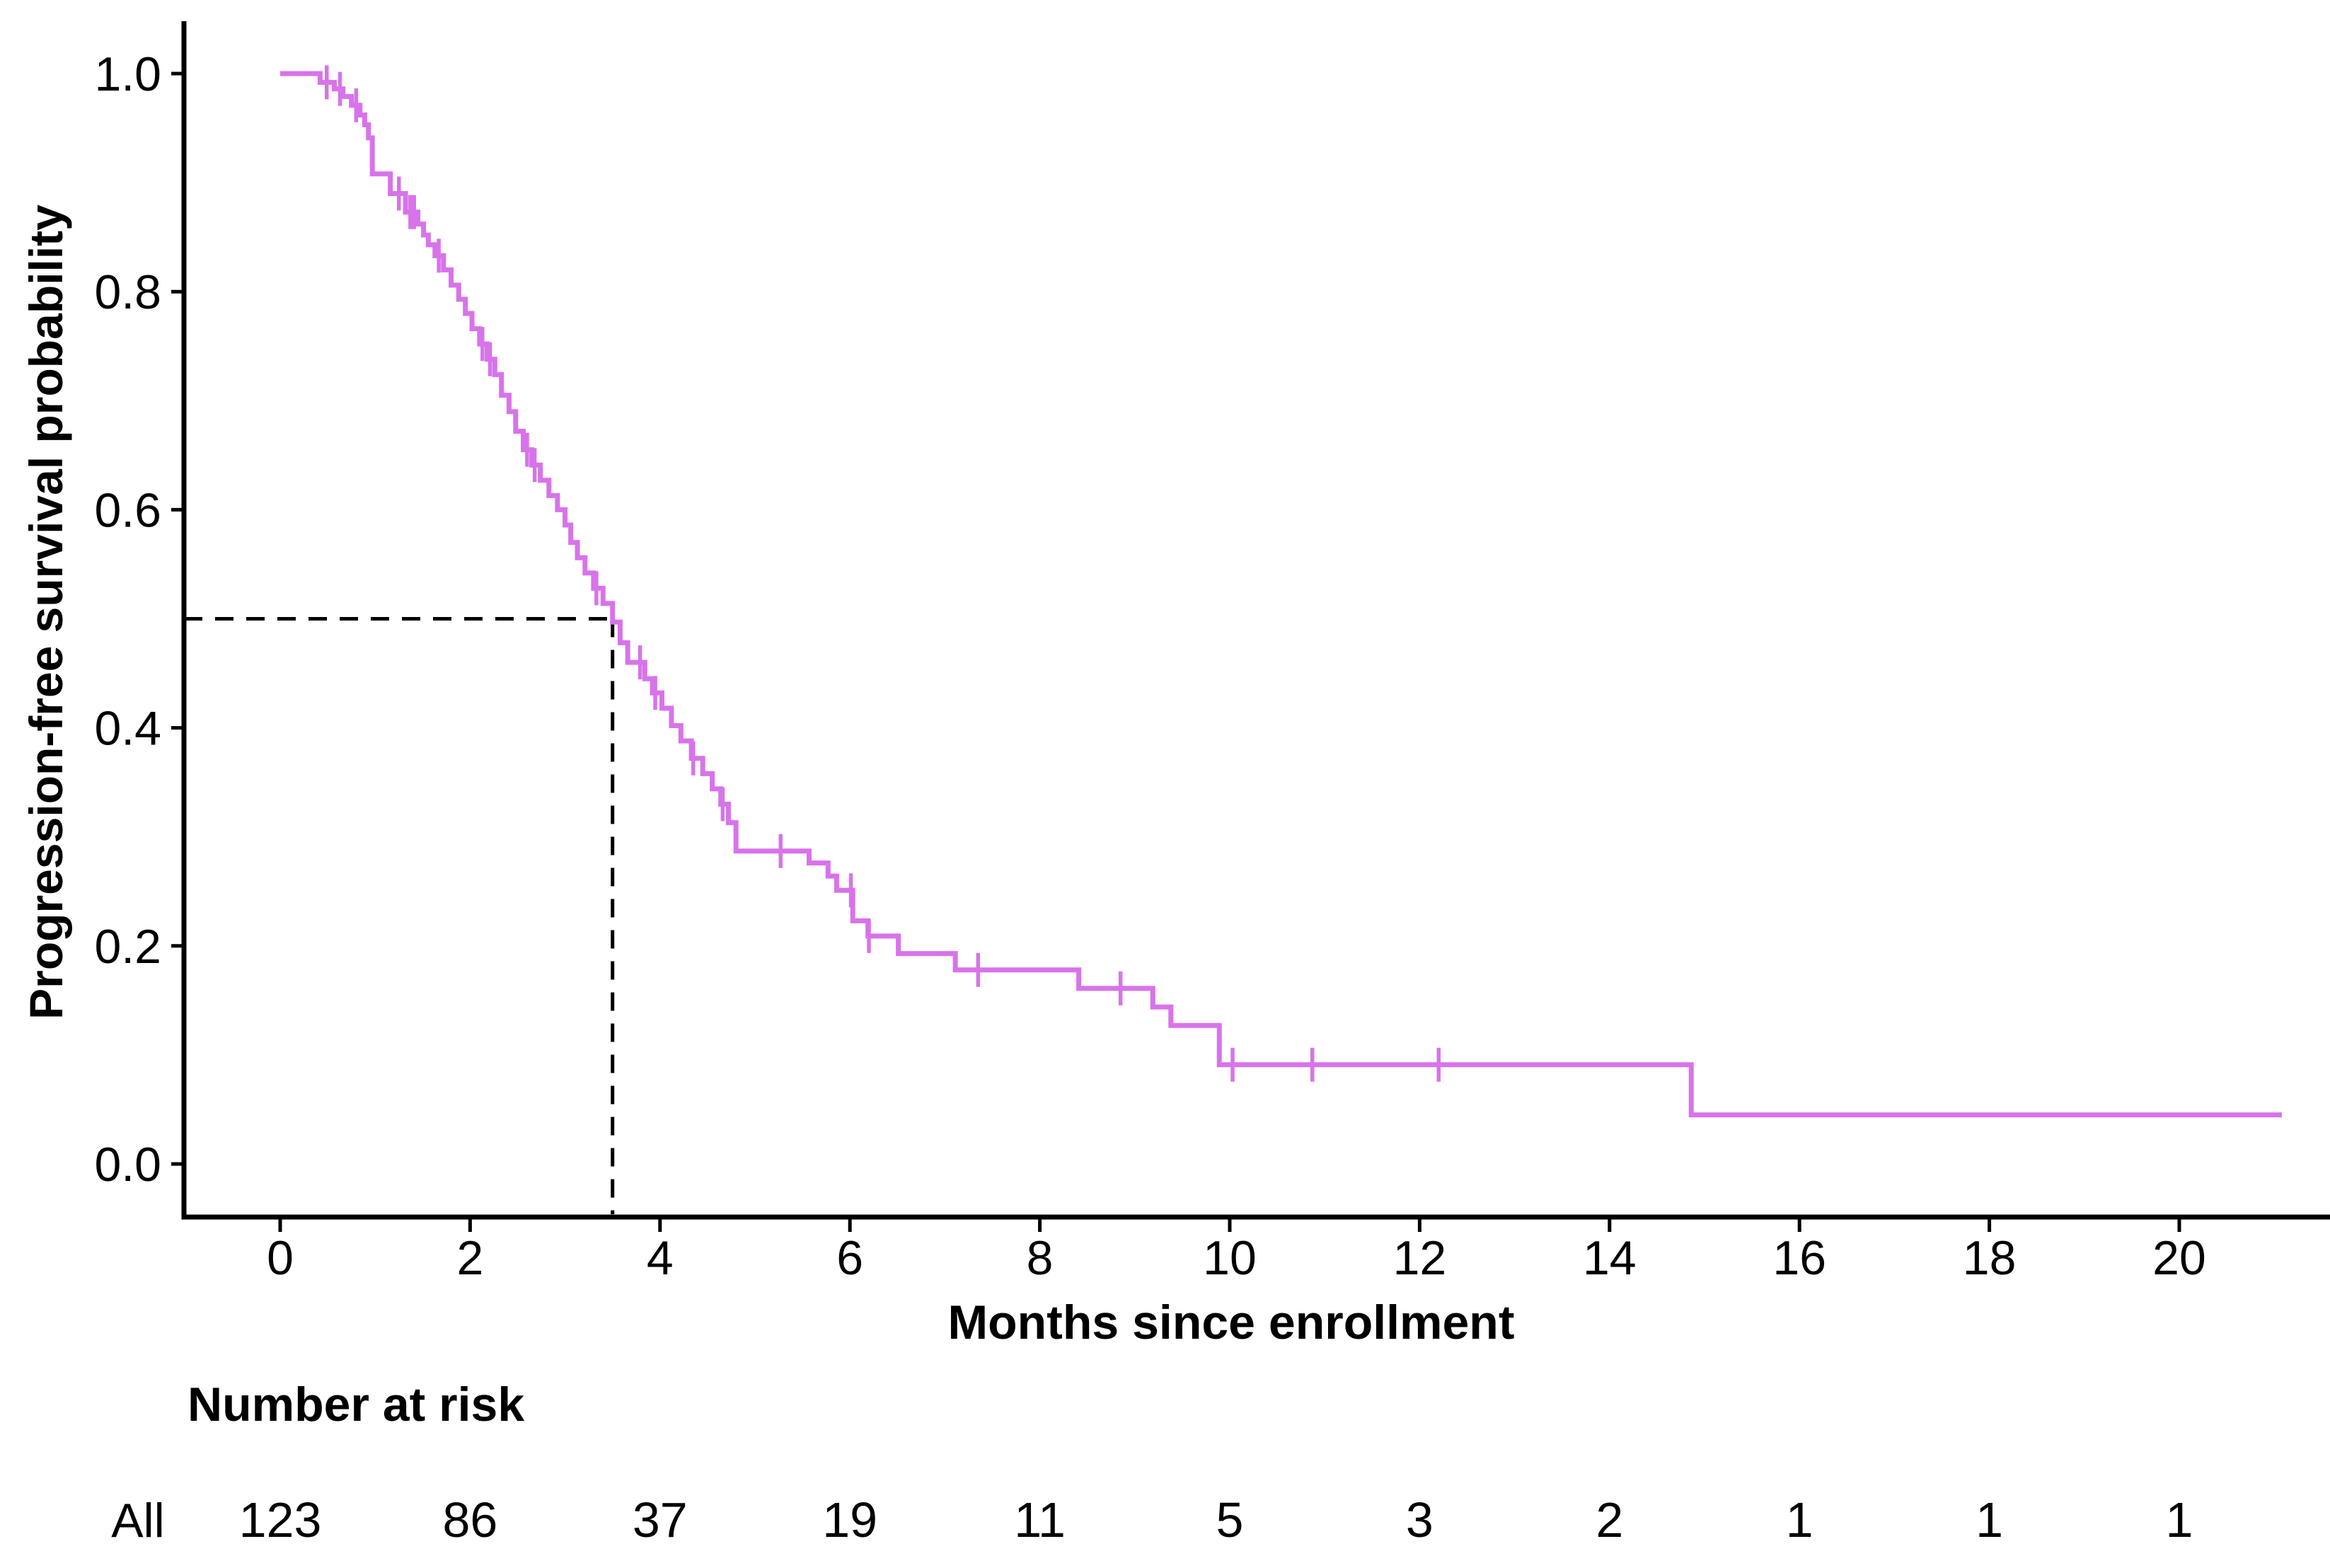 This screenshot has width=2330, height=1568. I want to click on risk-count: 2, so click(1609, 1519).